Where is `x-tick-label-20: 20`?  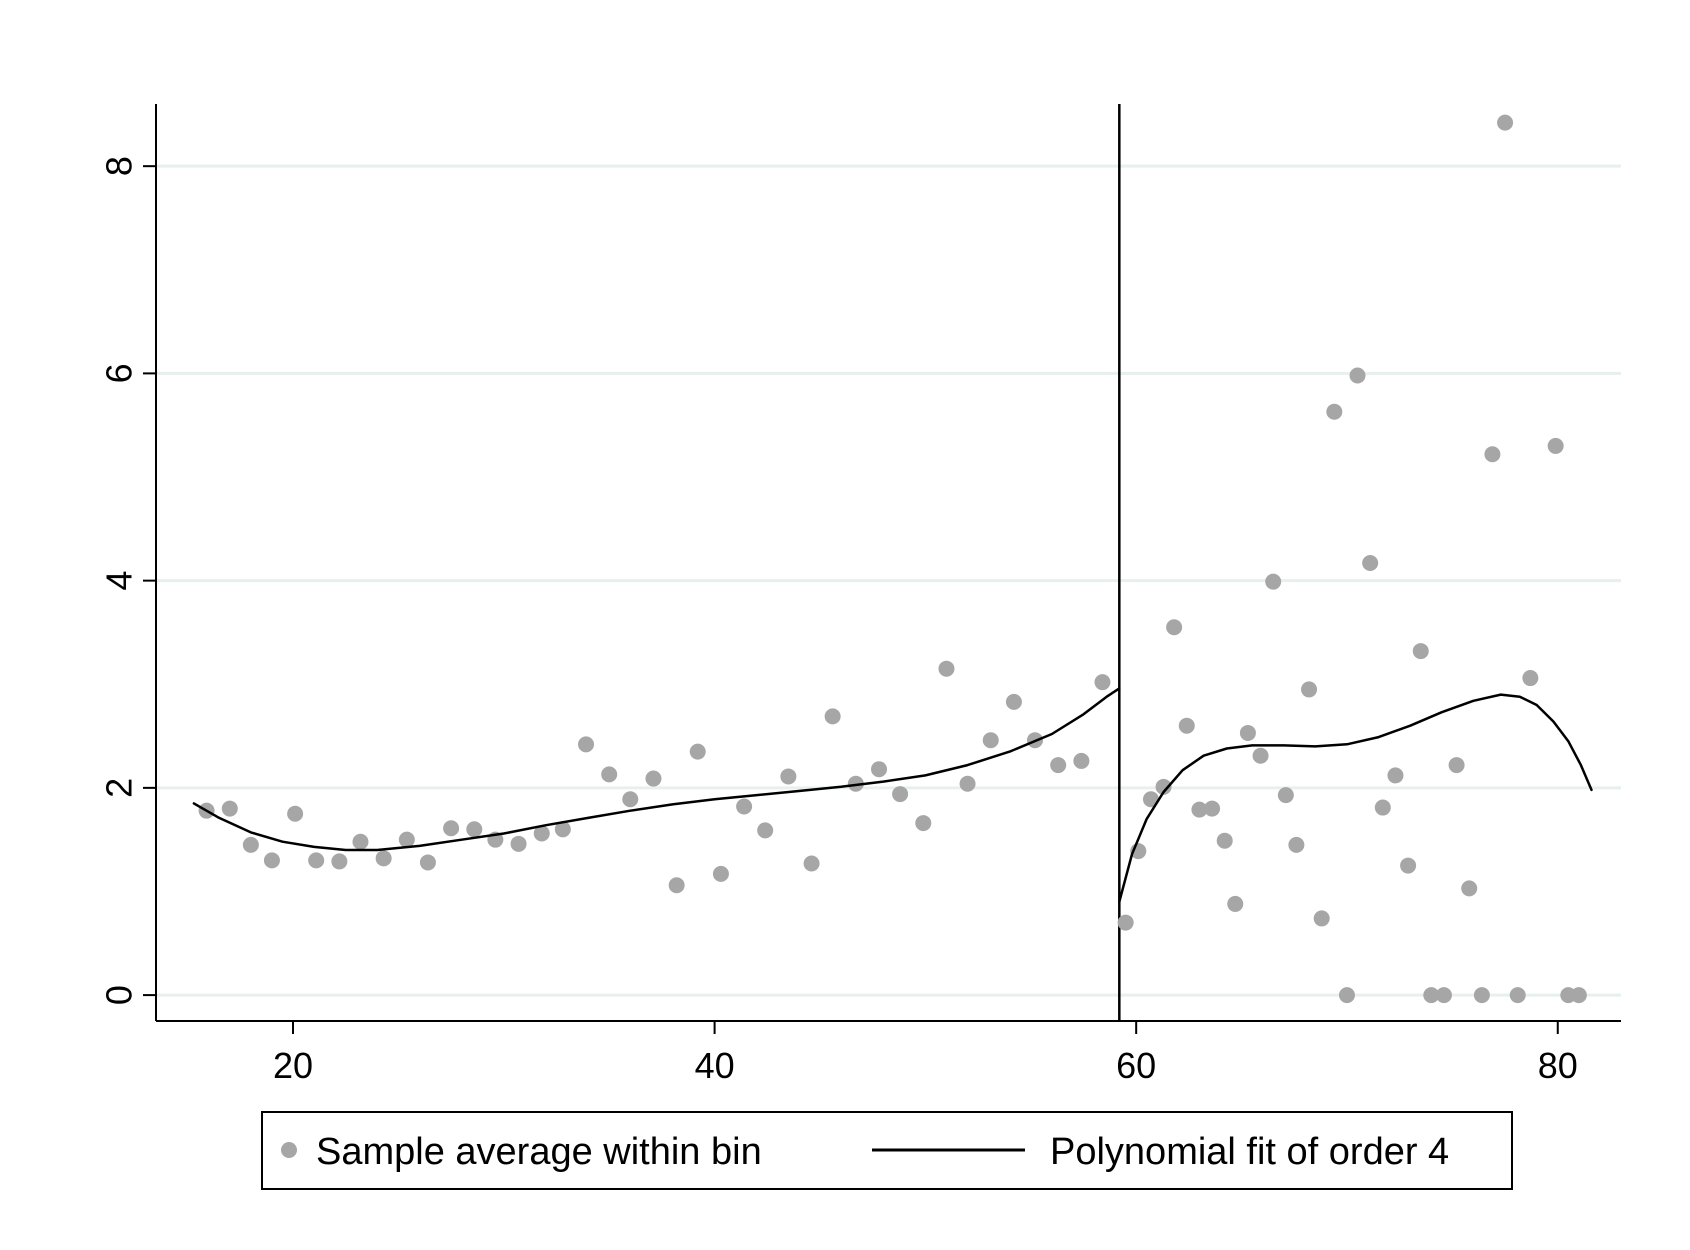
x-tick-label-20: 20 is located at coordinates (293, 1065).